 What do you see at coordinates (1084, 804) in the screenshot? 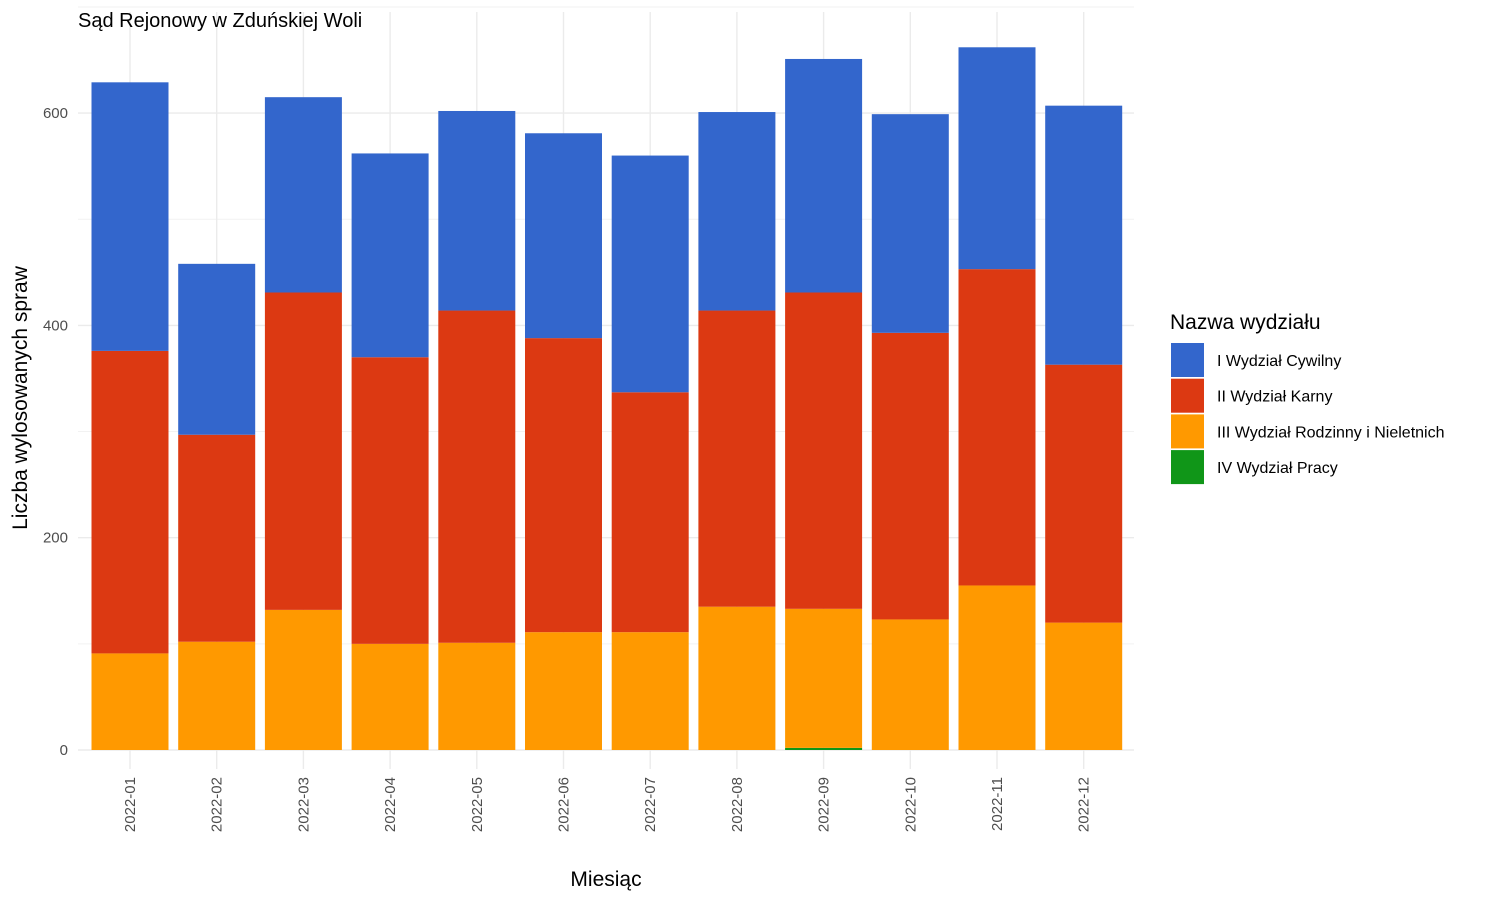
I see `x-tick-label: 2022-12` at bounding box center [1084, 804].